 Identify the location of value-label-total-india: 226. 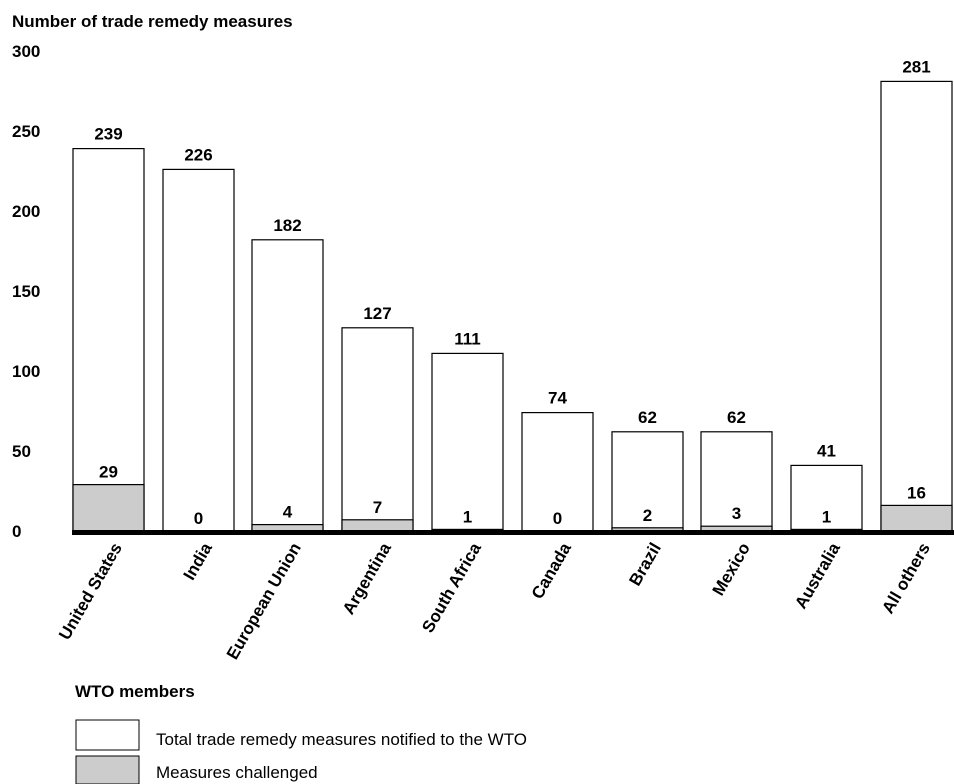
(198, 154).